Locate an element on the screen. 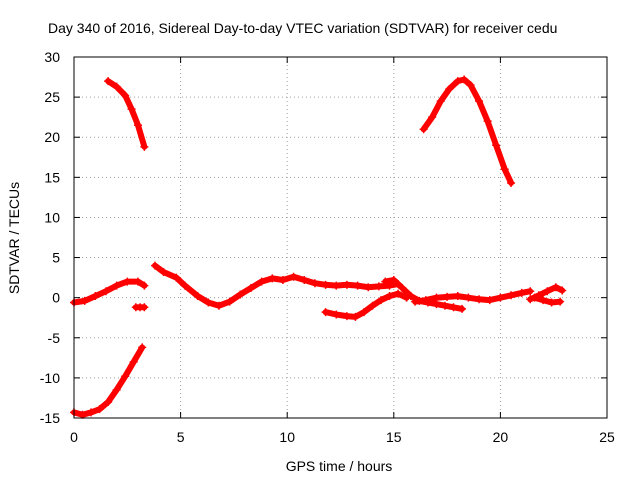 The image size is (640, 480). series-arc-high-early is located at coordinates (126, 114).